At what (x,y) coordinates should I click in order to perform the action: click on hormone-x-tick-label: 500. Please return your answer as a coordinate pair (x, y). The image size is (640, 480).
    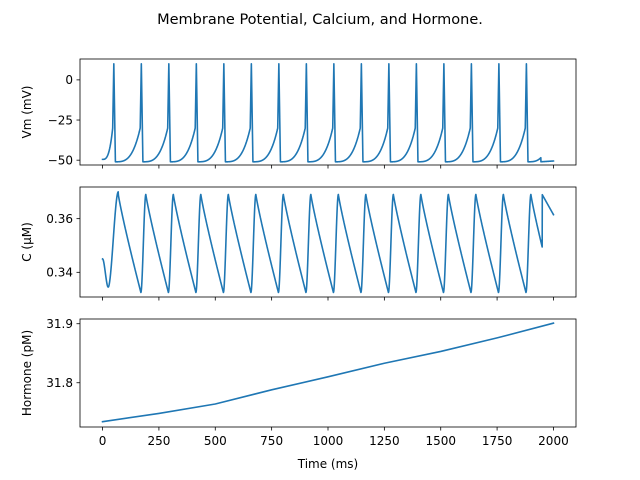
    Looking at the image, I should click on (215, 441).